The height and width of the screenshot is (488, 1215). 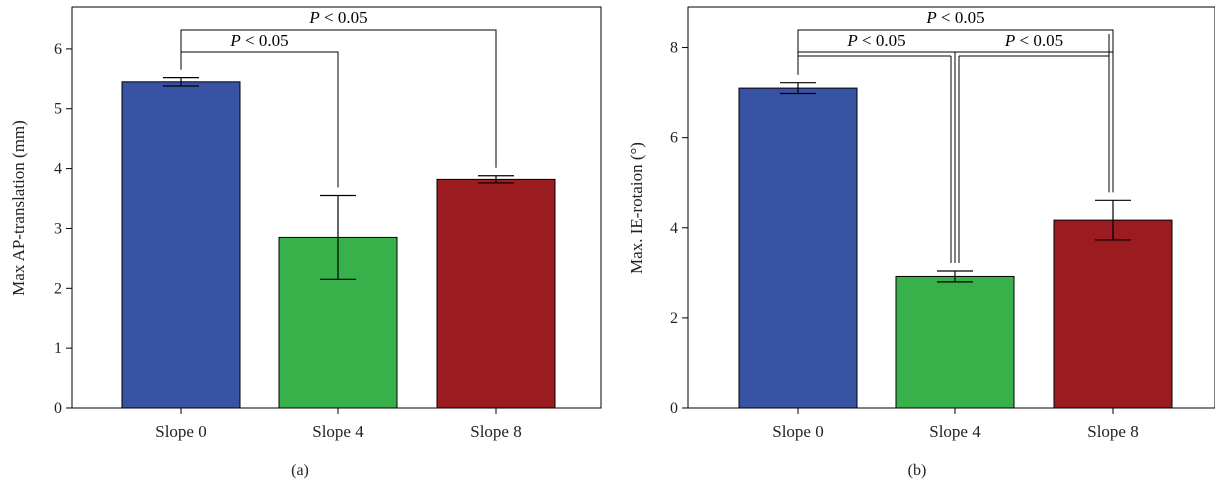 What do you see at coordinates (674, 48) in the screenshot?
I see `panel-b-ytick-label: 8` at bounding box center [674, 48].